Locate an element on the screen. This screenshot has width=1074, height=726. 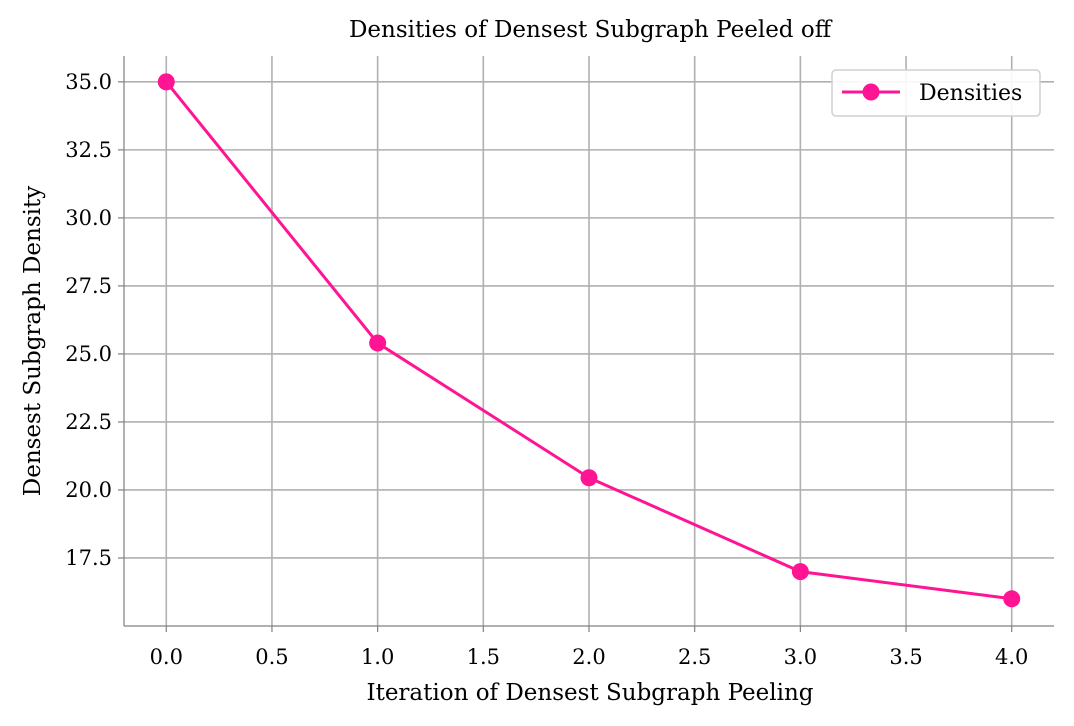
legend-label: Densities is located at coordinates (970, 93).